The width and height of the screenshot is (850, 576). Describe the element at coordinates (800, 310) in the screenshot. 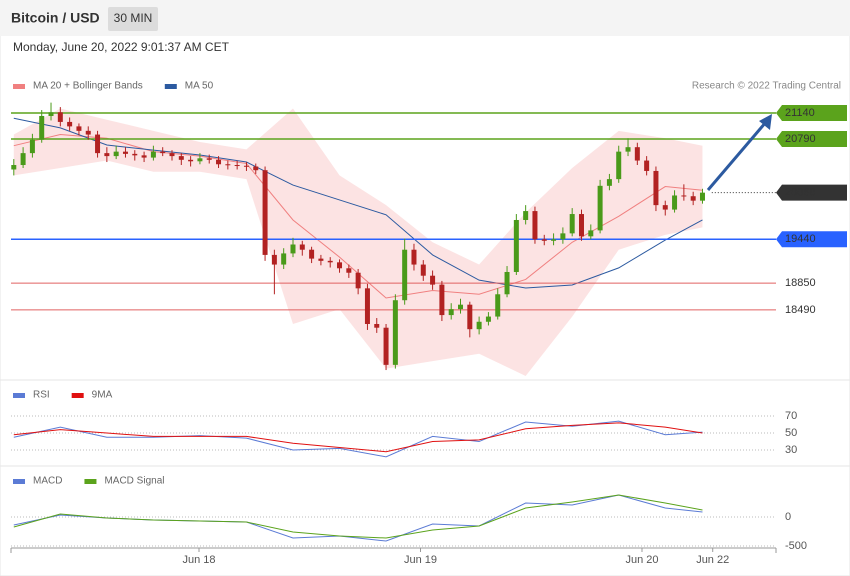

I see `level-label: 18490` at that location.